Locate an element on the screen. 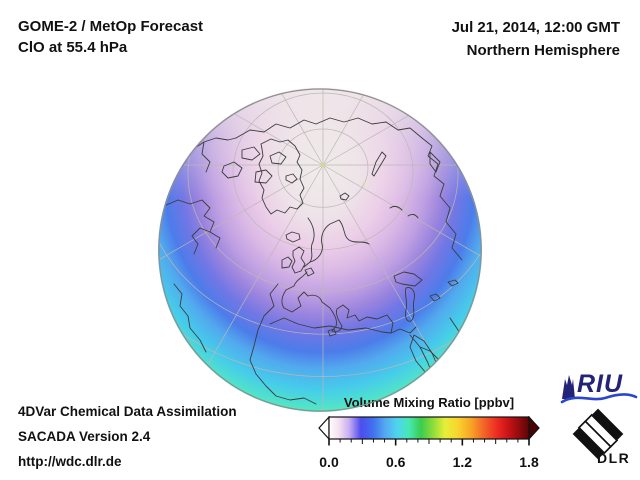 This screenshot has height=480, width=640. assimilation-label: 4DVar Chemical Data Assimilation is located at coordinates (127, 411).